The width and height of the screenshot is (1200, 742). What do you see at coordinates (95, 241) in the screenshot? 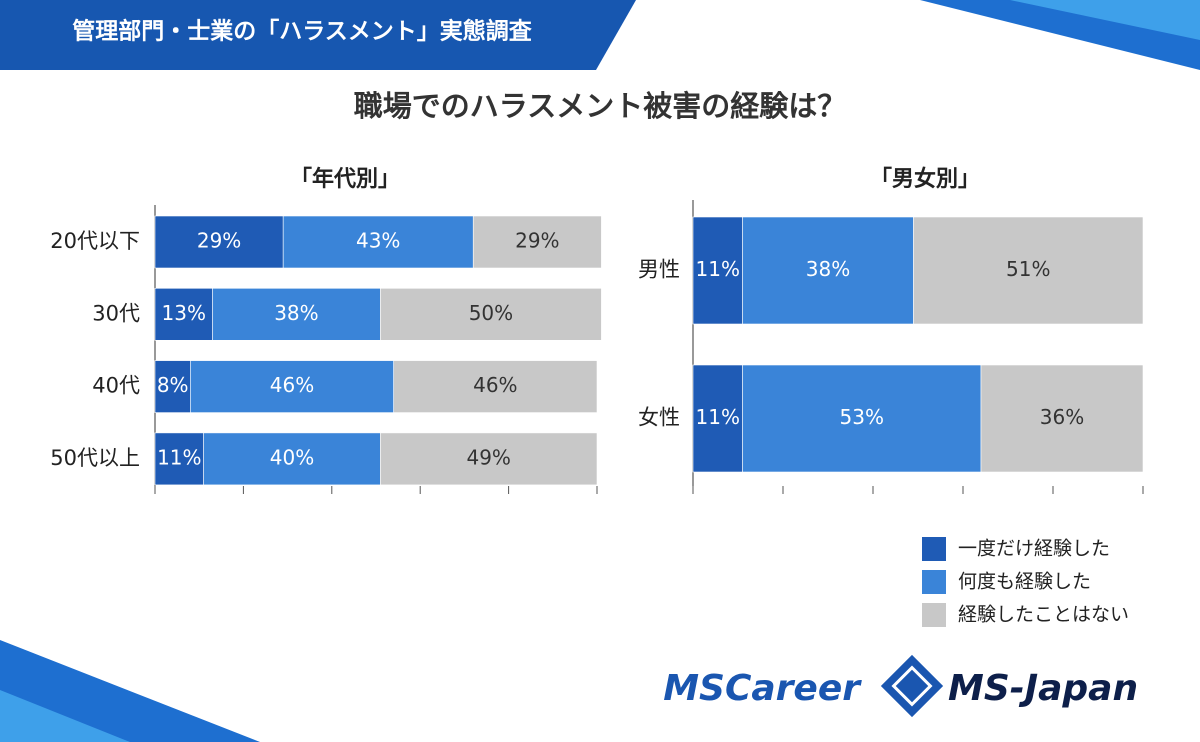
I see `category-label: 20代以下` at bounding box center [95, 241].